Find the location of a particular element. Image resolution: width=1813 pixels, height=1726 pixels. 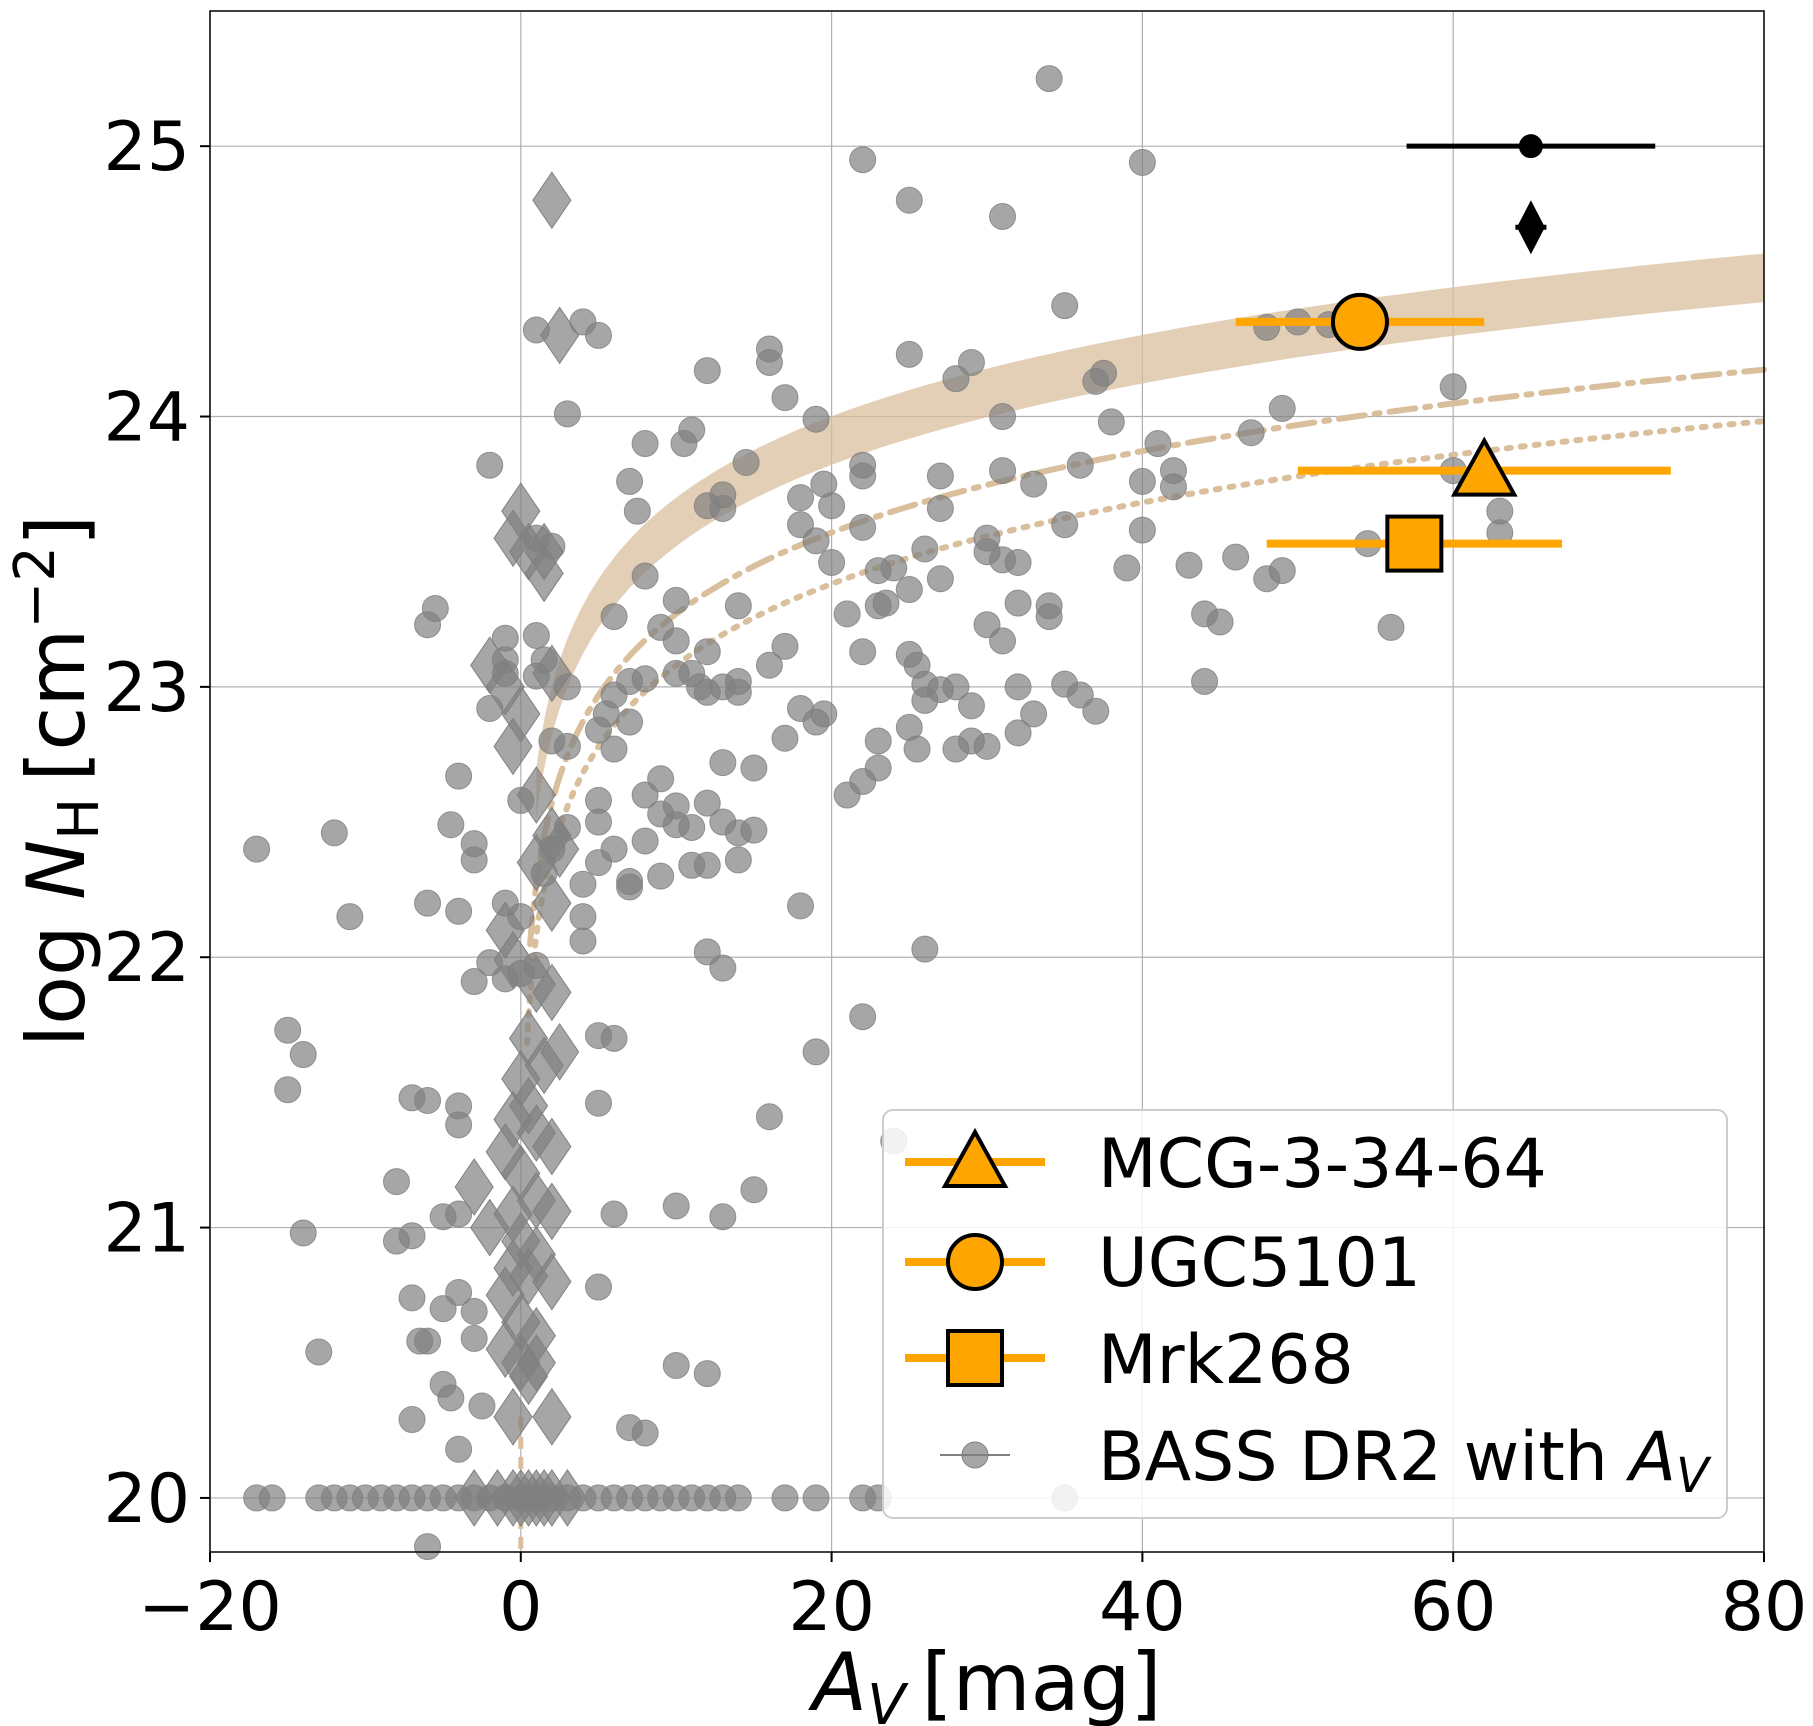

y-label-unit: [cm is located at coordinates (56, 705).